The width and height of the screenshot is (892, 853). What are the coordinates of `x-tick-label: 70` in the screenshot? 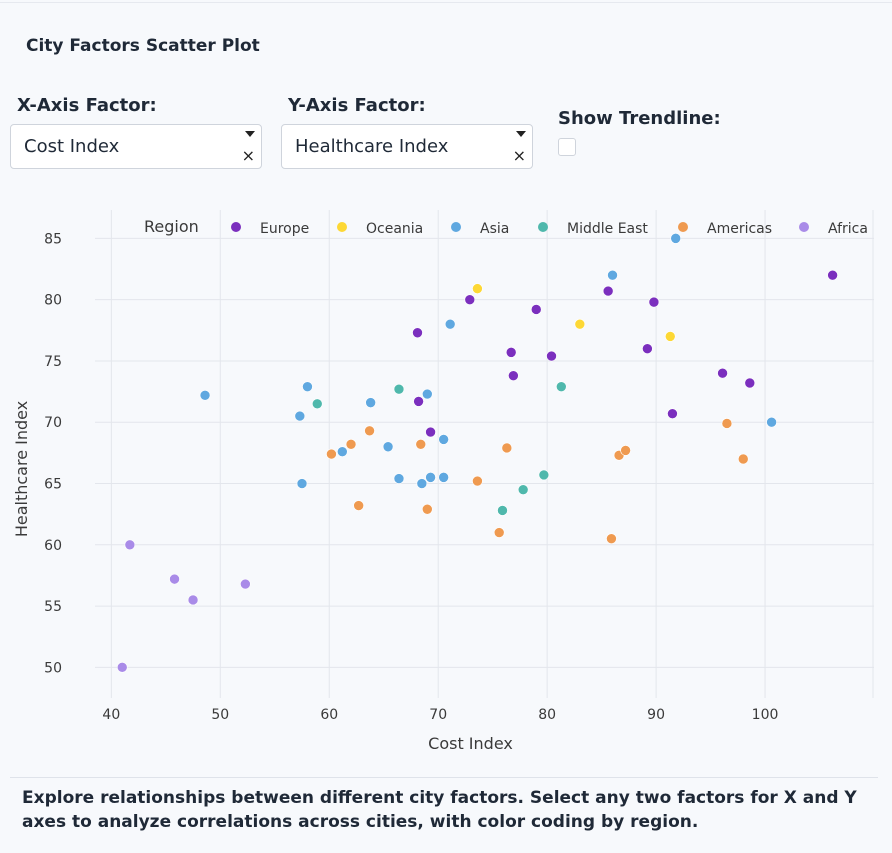 It's located at (438, 715).